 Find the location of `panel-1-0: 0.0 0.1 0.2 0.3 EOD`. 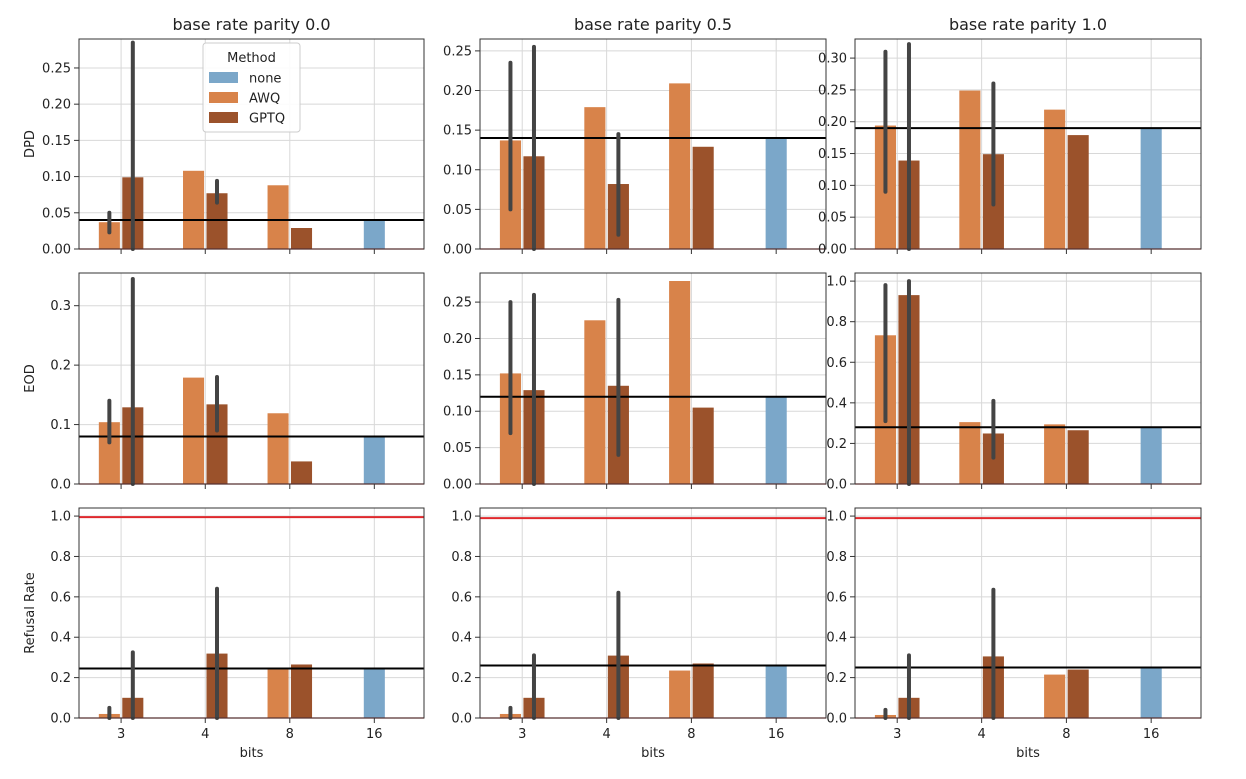

panel-1-0: 0.0 0.1 0.2 0.3 EOD is located at coordinates (224, 382).